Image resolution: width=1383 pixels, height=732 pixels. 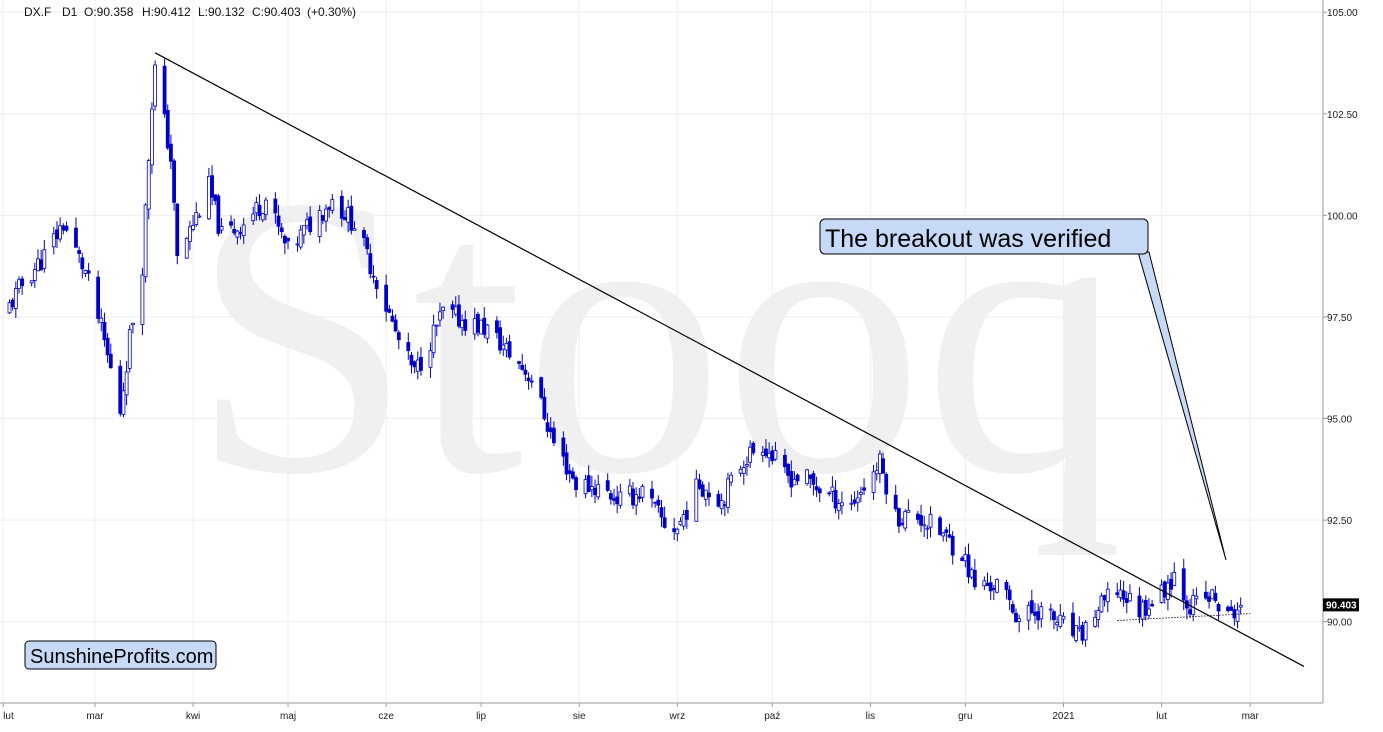 I want to click on interval-label: D1, so click(x=70, y=12).